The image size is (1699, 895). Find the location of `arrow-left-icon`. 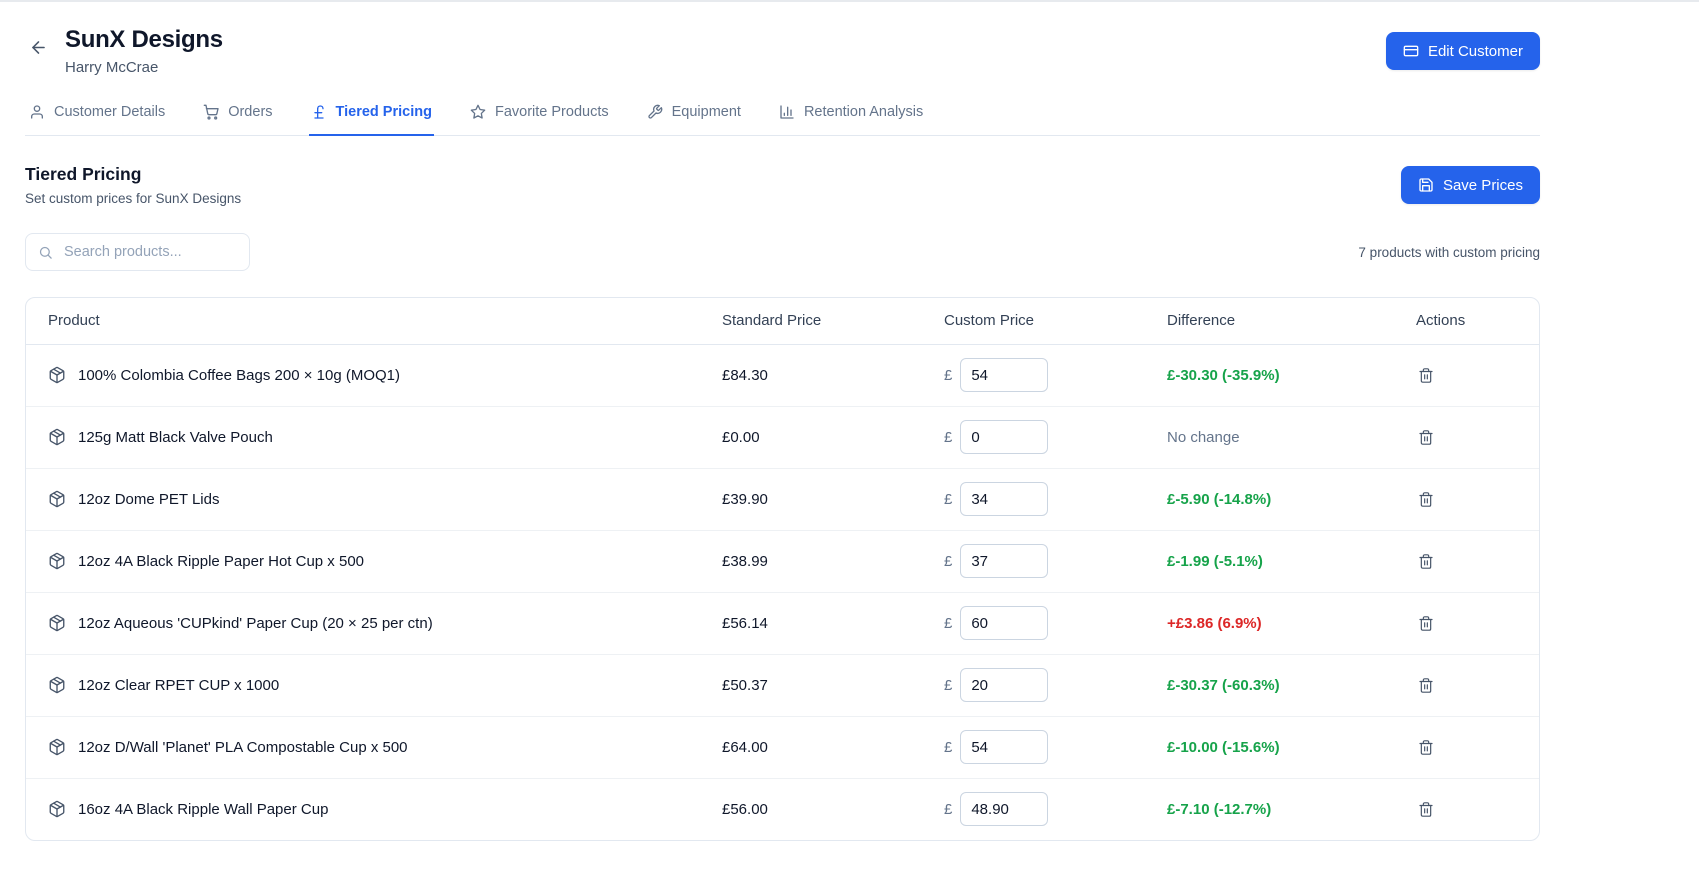

arrow-left-icon is located at coordinates (38, 49).